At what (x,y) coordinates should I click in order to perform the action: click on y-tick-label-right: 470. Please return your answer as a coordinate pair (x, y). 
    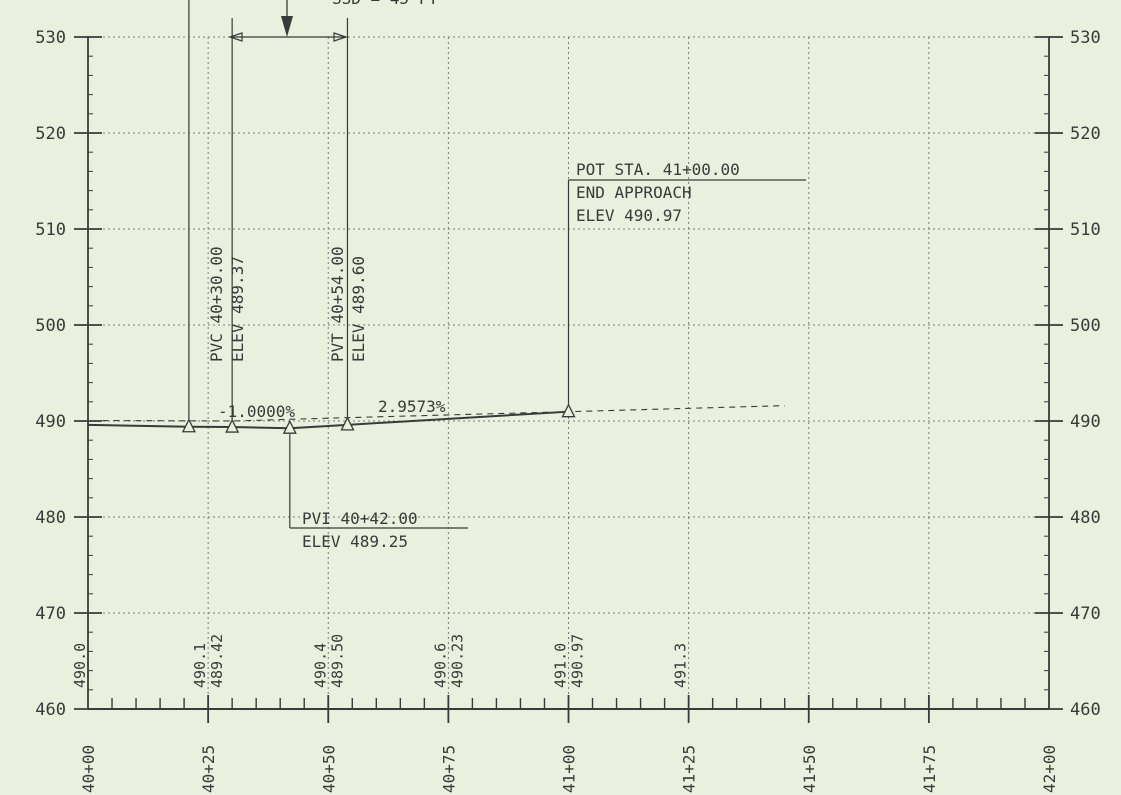
    Looking at the image, I should click on (1085, 614).